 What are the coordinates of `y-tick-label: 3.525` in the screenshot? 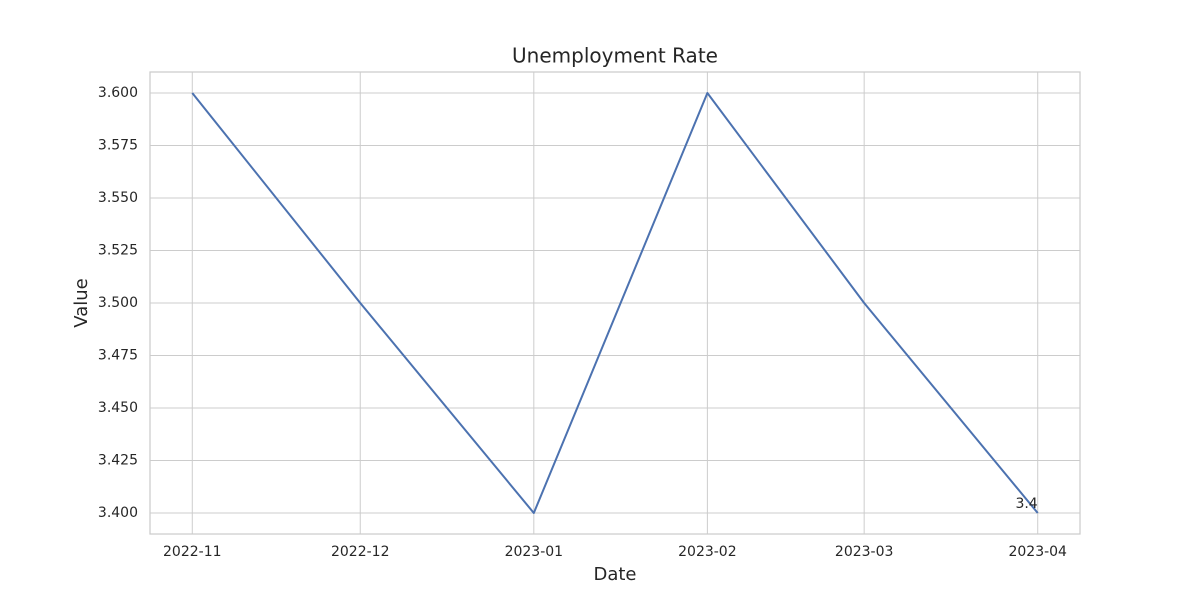 It's located at (118, 251).